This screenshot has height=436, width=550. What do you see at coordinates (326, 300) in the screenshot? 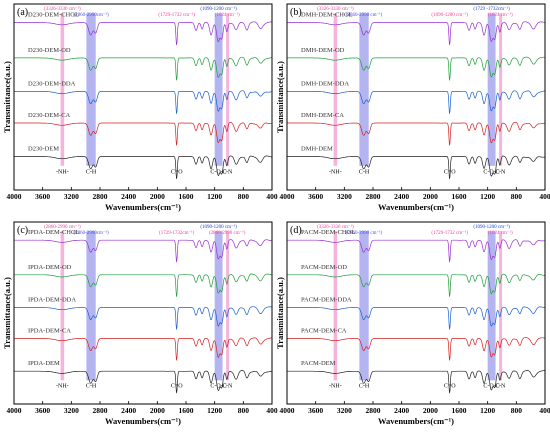
I see `series-label: PACM-DEM-DDA` at bounding box center [326, 300].